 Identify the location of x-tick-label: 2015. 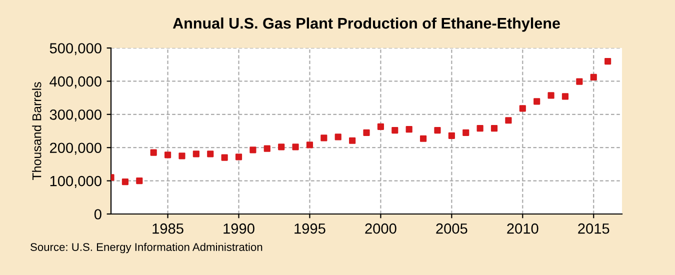
(594, 228).